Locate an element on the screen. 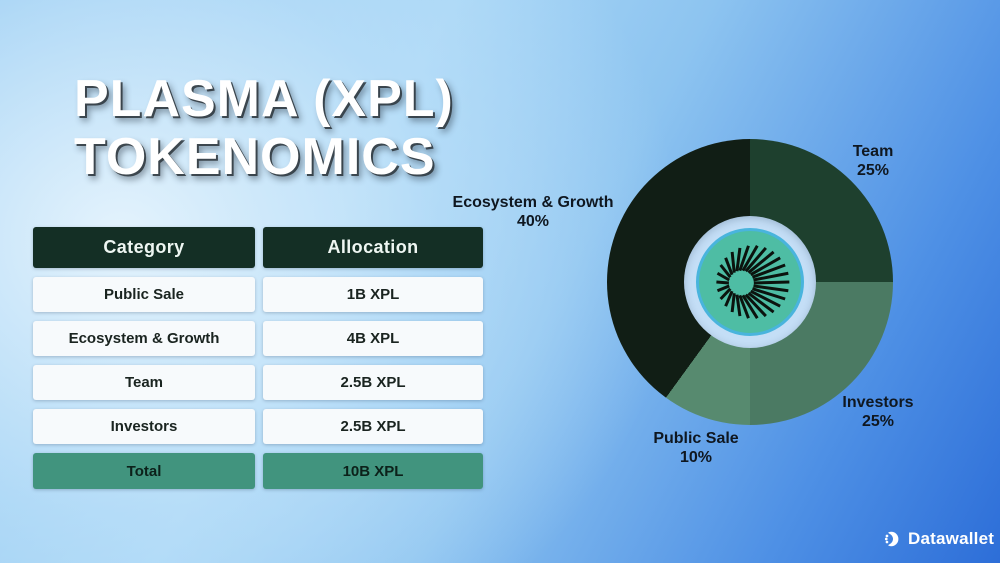 The width and height of the screenshot is (1000, 563). segment-percent: 40% is located at coordinates (533, 221).